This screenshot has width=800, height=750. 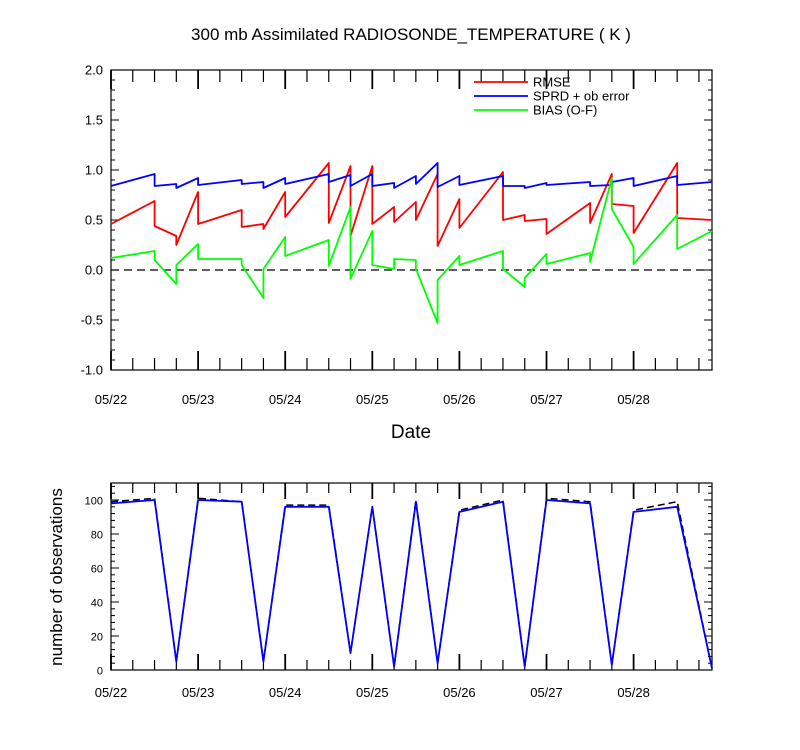 What do you see at coordinates (411, 204) in the screenshot?
I see `series-line-rmse` at bounding box center [411, 204].